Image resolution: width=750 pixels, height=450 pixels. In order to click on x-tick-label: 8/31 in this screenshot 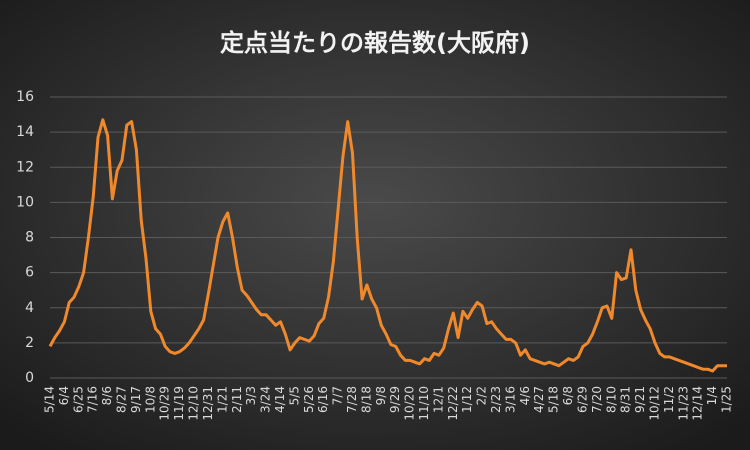, I will do `click(626, 399)`.